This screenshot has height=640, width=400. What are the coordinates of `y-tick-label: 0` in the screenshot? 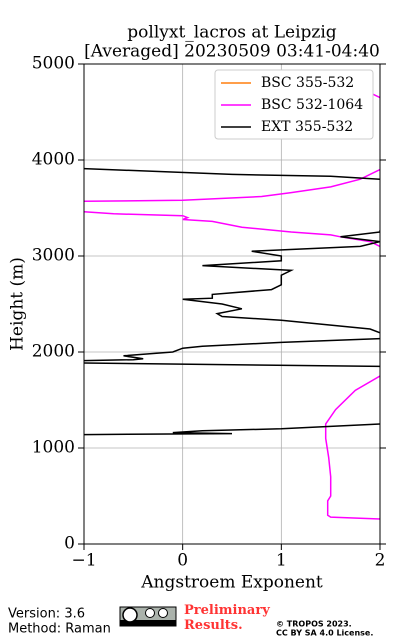 It's located at (69, 544).